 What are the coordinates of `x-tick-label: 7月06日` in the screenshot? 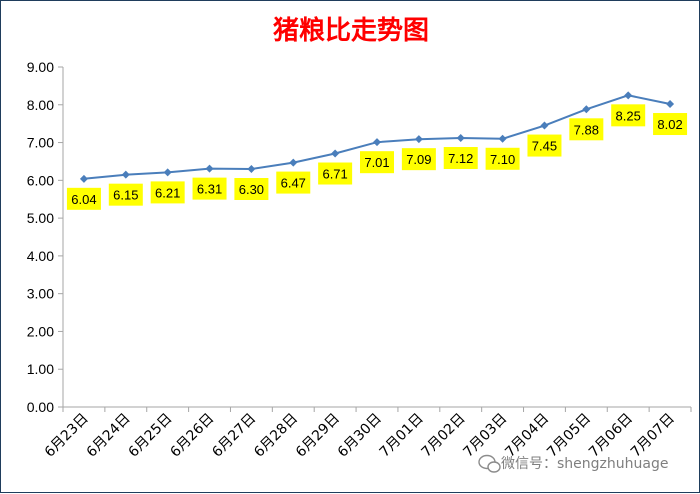 It's located at (611, 436).